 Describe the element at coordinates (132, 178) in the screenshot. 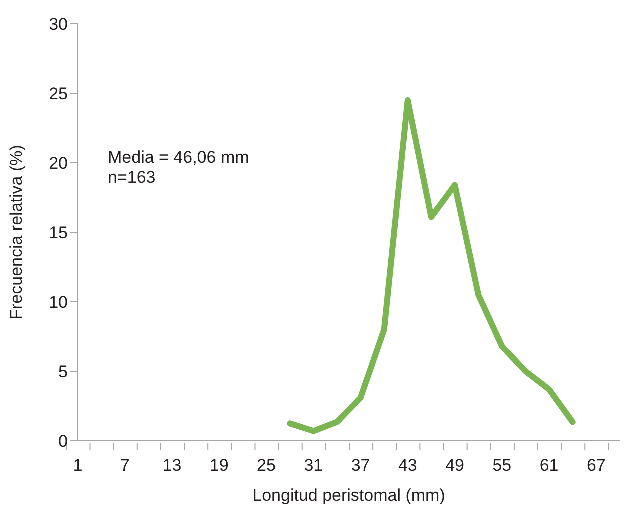

I see `annotation: n=163` at that location.